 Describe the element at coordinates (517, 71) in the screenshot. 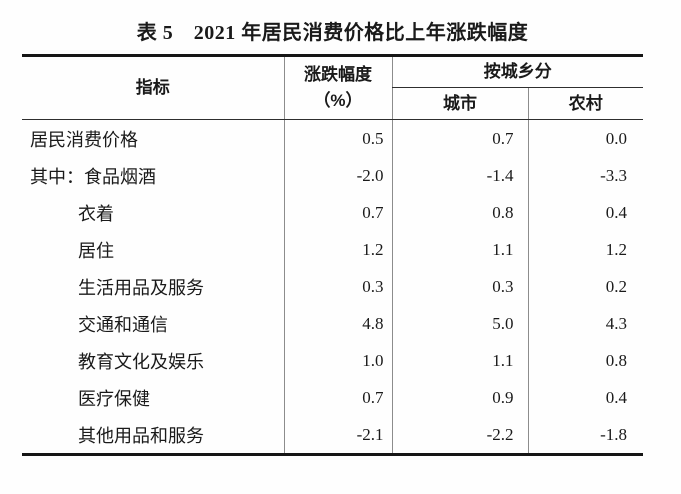

I see `header-by-region: 按城乡分` at that location.